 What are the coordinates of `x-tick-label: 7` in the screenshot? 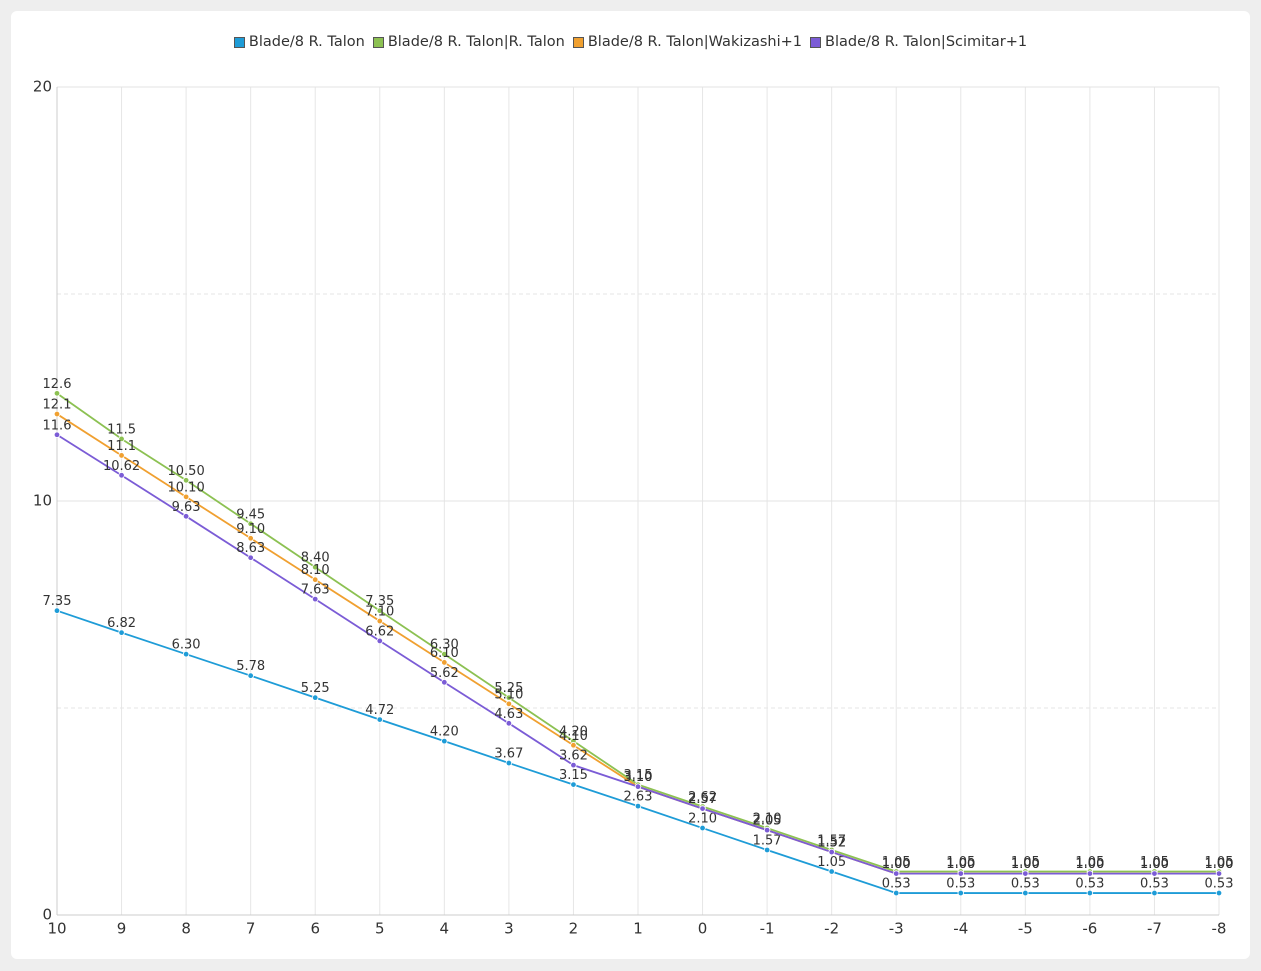 It's located at (251, 929).